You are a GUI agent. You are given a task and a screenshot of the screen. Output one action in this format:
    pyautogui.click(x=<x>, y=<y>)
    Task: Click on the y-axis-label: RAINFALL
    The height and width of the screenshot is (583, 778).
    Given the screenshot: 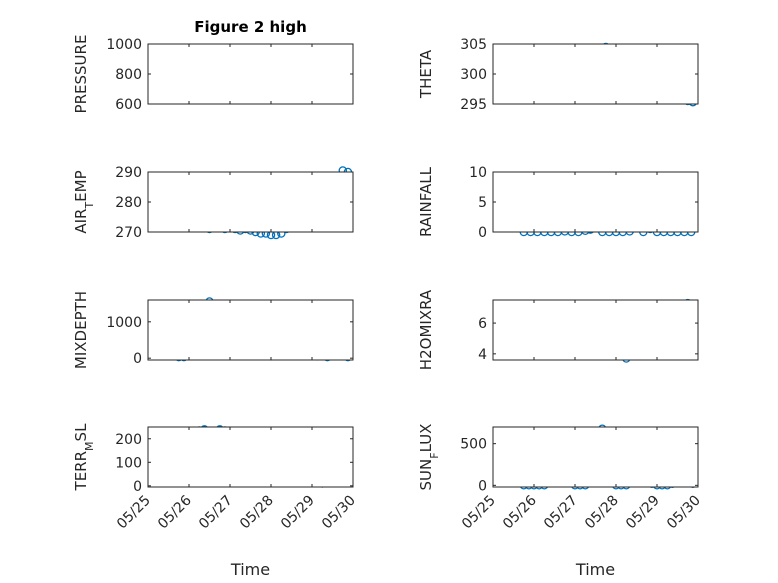 What is the action you would take?
    pyautogui.click(x=426, y=201)
    